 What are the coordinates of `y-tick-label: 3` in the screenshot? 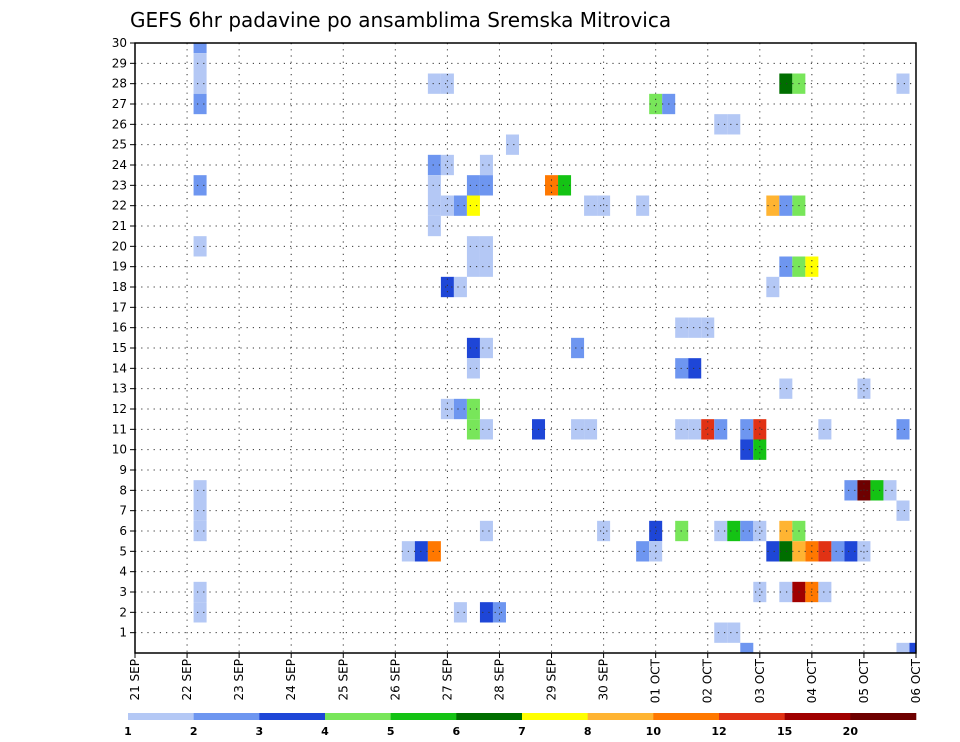 It's located at (123, 592).